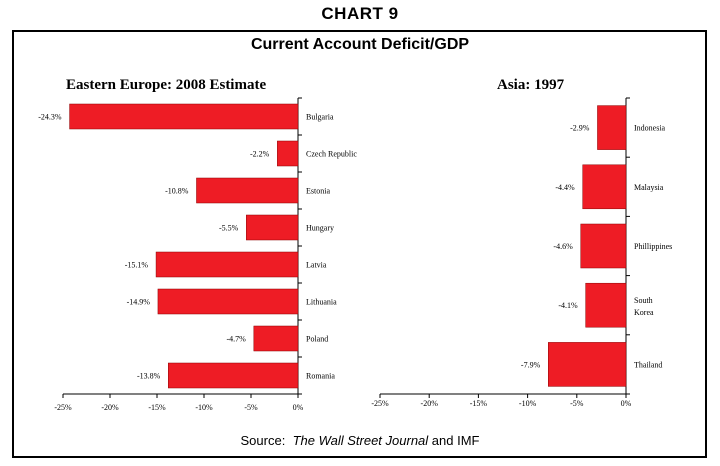 The height and width of the screenshot is (466, 720). I want to click on asia-x-tick-label: -10%, so click(528, 403).